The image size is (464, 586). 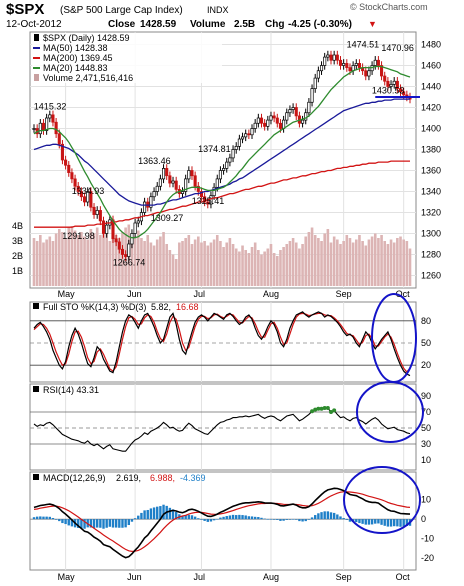 I want to click on exchange-label: INDX, so click(x=218, y=10).